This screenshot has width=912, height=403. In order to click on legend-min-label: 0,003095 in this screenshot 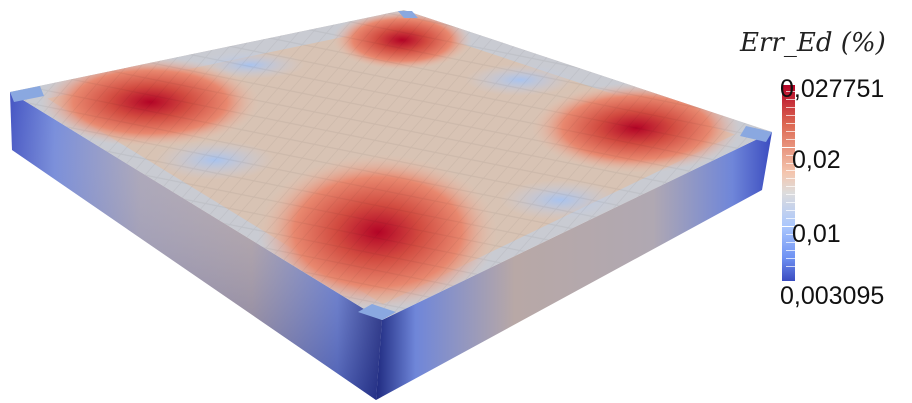, I will do `click(832, 296)`.